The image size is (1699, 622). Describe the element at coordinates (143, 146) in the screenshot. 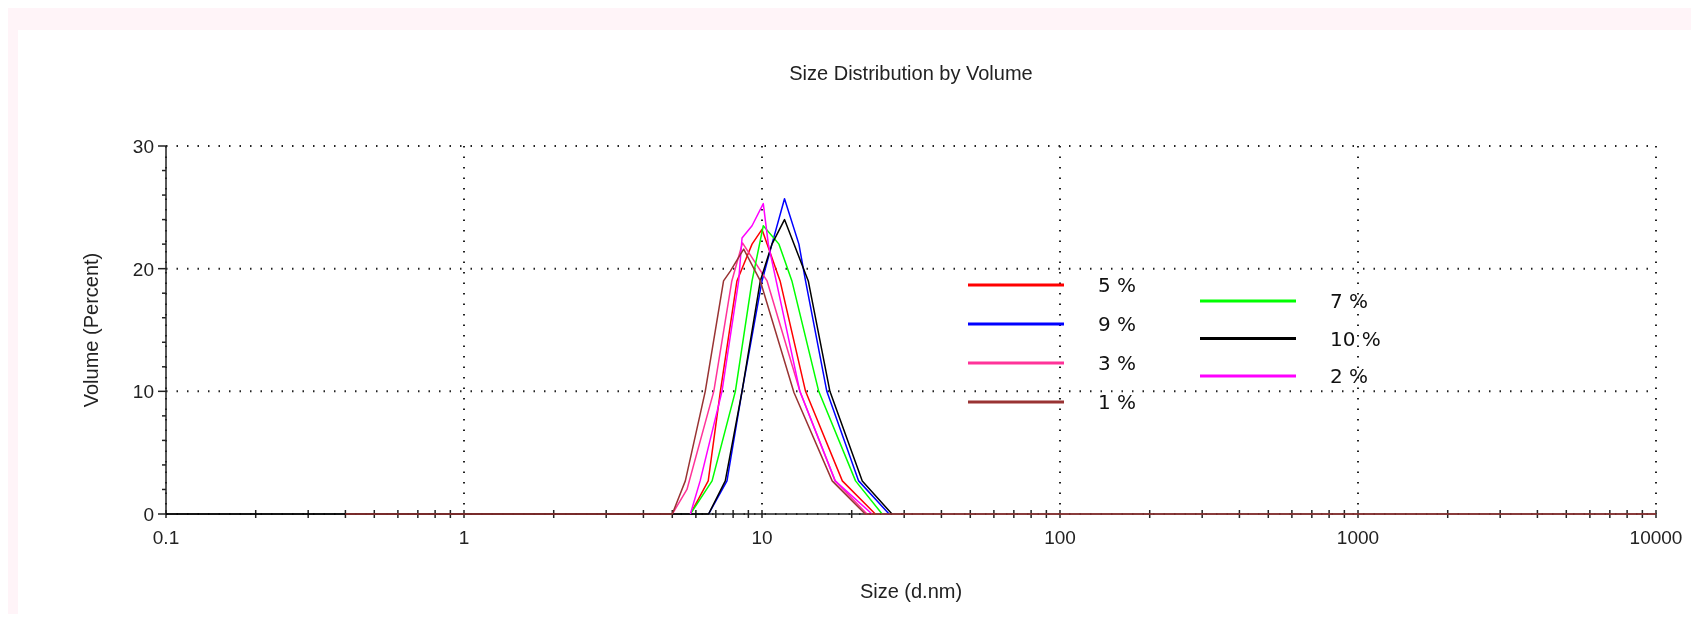

I see `y-tick-label: 30` at that location.